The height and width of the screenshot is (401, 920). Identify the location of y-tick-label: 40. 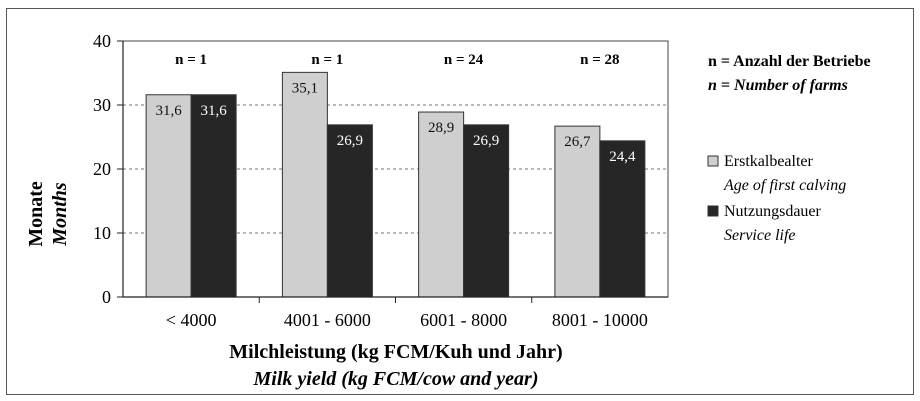
(102, 41).